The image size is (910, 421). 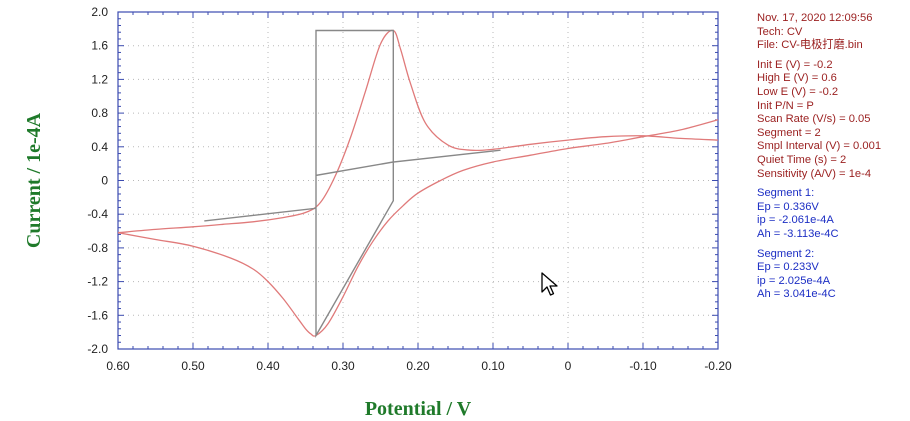 I want to click on param-line: High E (V) = 0.6, so click(x=797, y=78).